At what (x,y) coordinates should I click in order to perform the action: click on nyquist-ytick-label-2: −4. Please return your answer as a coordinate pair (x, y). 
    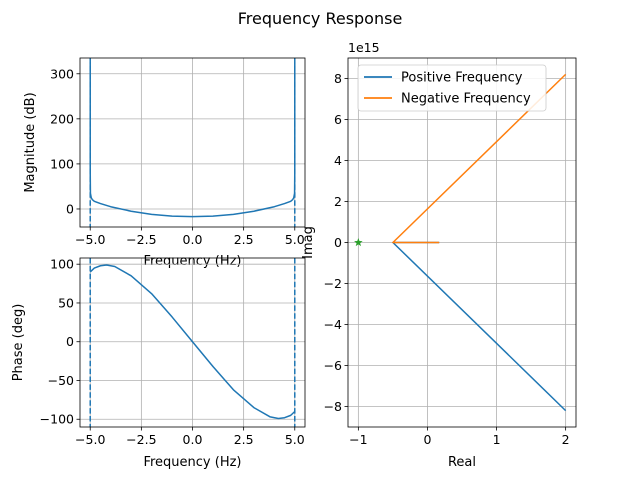
    Looking at the image, I should click on (333, 324).